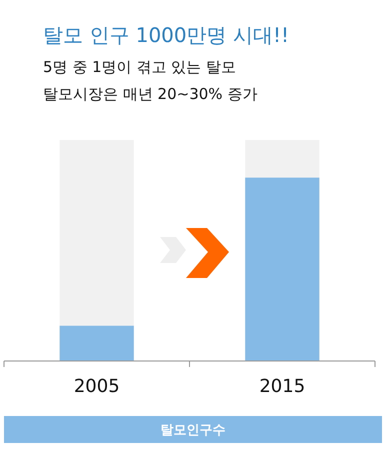 The image size is (385, 456). I want to click on chart-title: 탈모 인구 1000만명 시대!!, so click(166, 35).